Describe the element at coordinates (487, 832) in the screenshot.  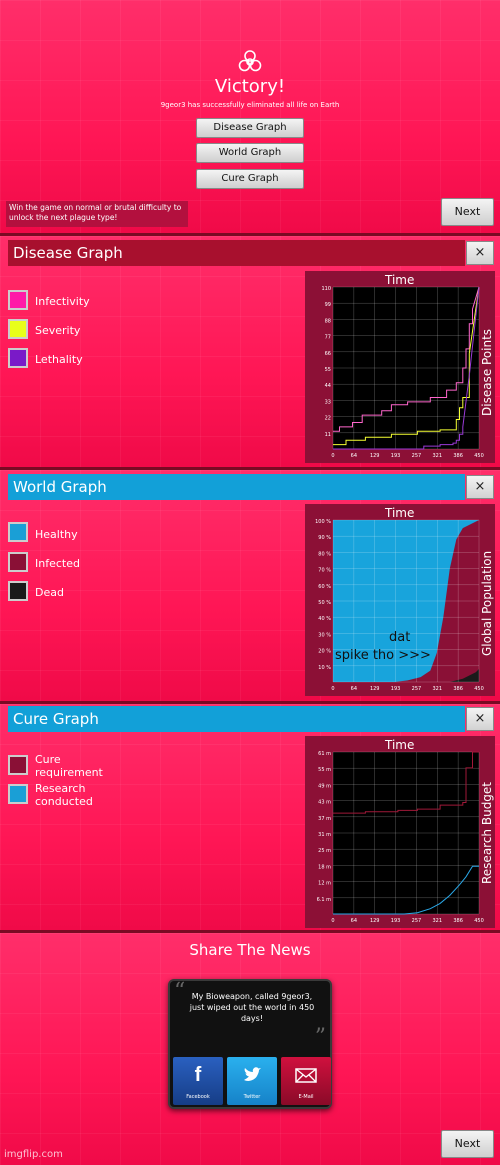
I see `y-axis-title: Research Budget` at that location.